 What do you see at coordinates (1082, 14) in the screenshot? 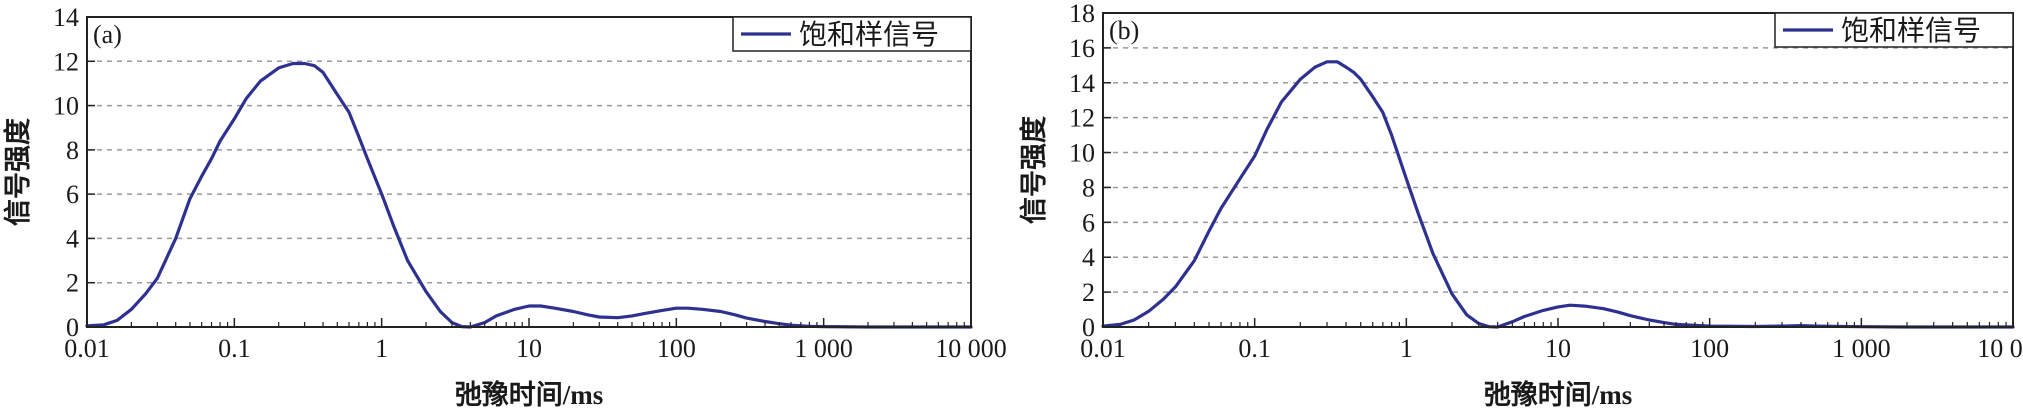
I see `y-tick-label: 18` at bounding box center [1082, 14].